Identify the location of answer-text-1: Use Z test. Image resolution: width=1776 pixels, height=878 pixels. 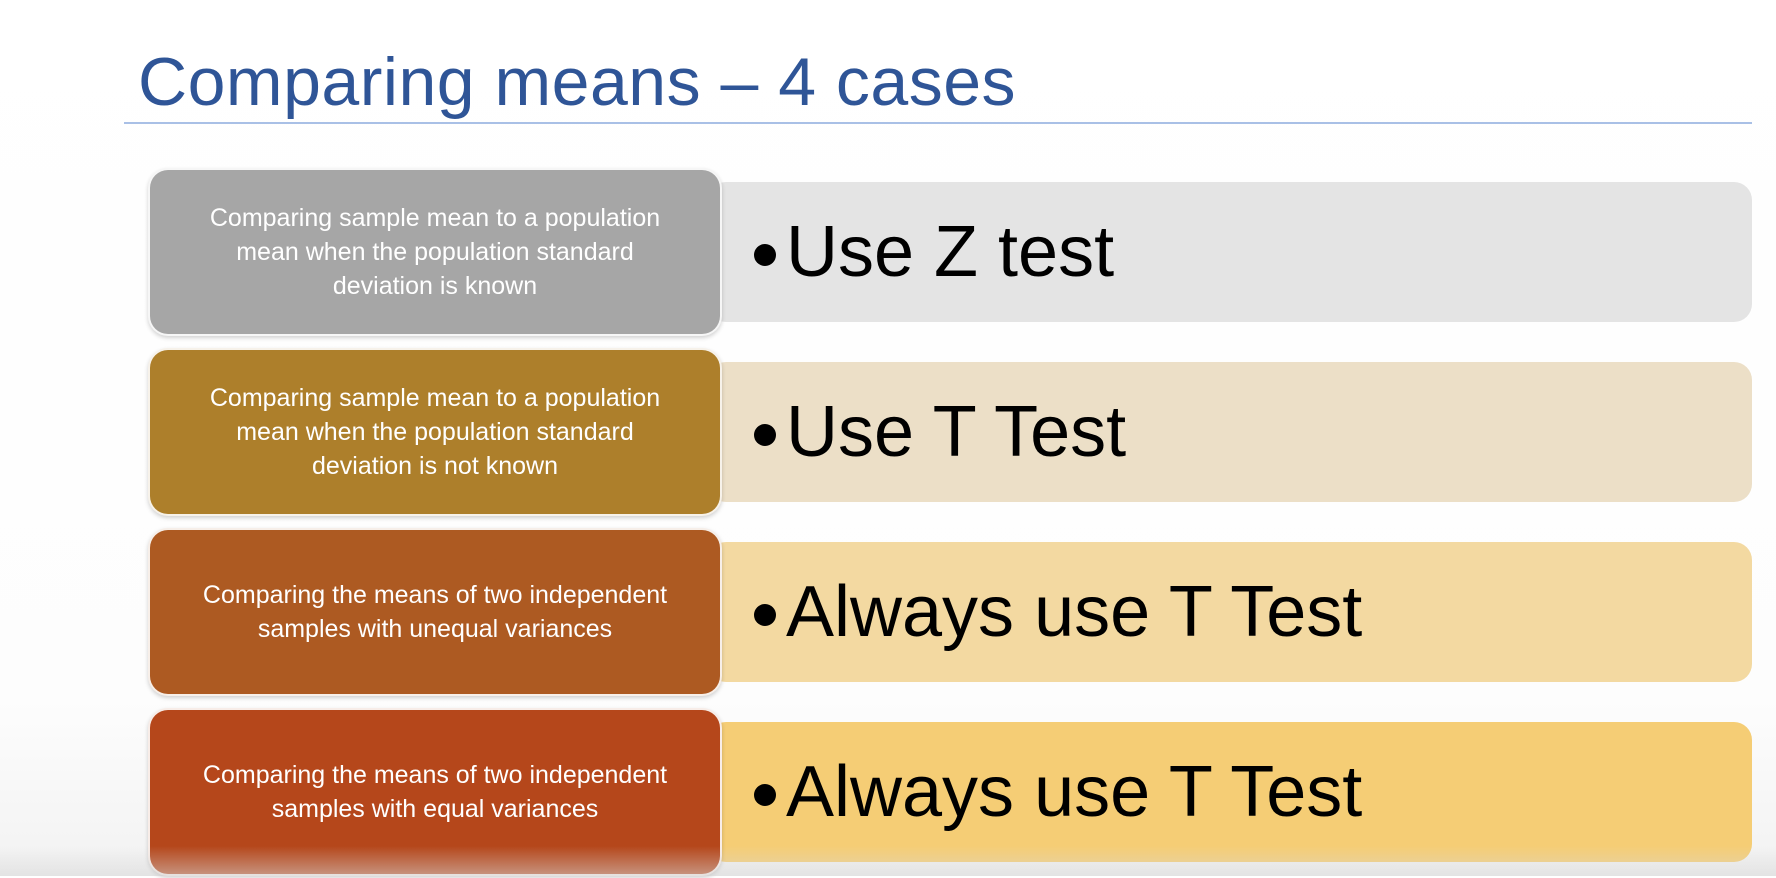
(950, 252).